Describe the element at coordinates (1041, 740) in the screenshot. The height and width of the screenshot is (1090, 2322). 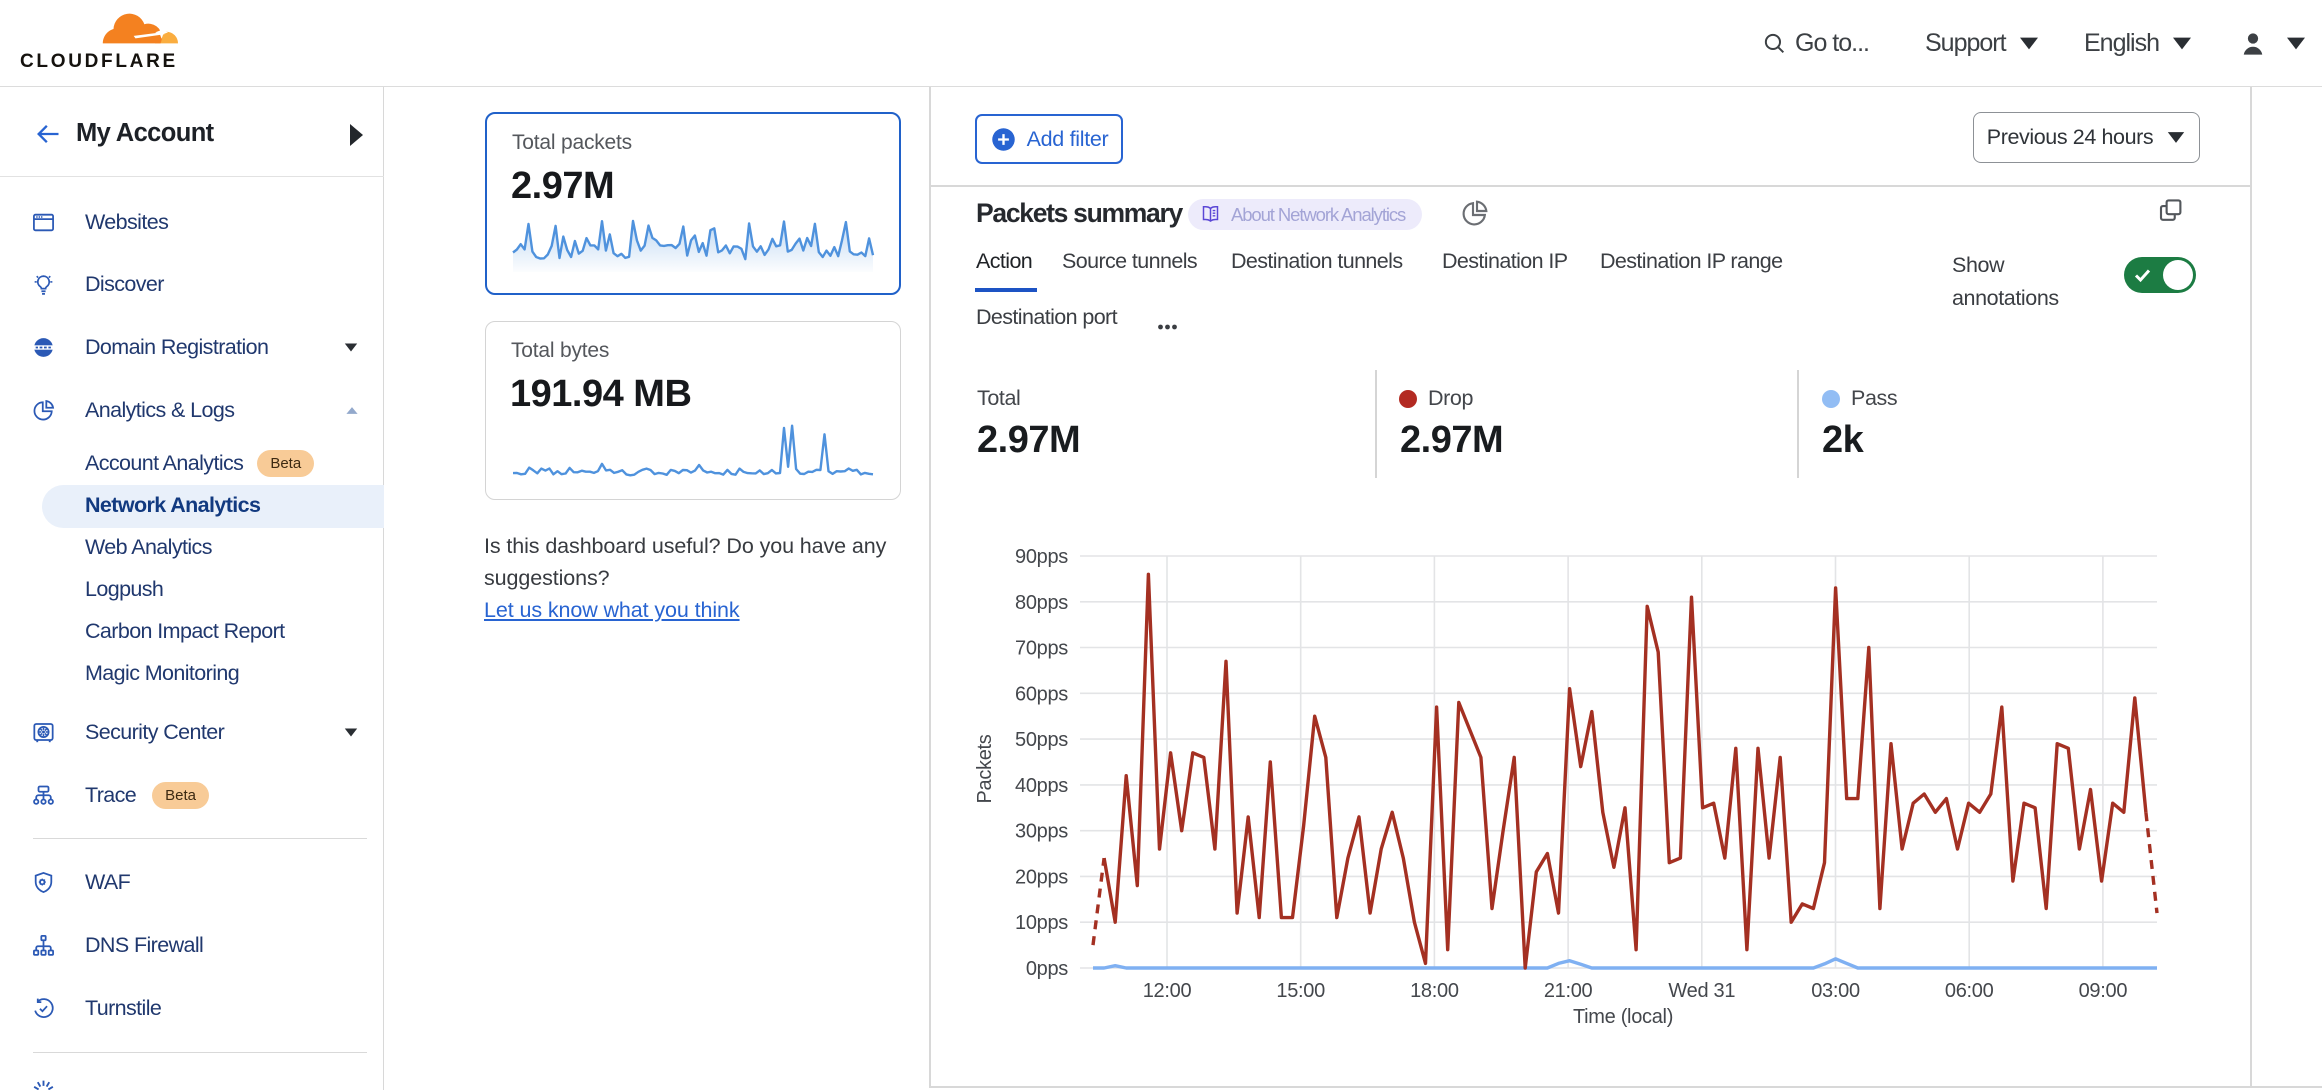
I see `svg-text: 50pps` at that location.